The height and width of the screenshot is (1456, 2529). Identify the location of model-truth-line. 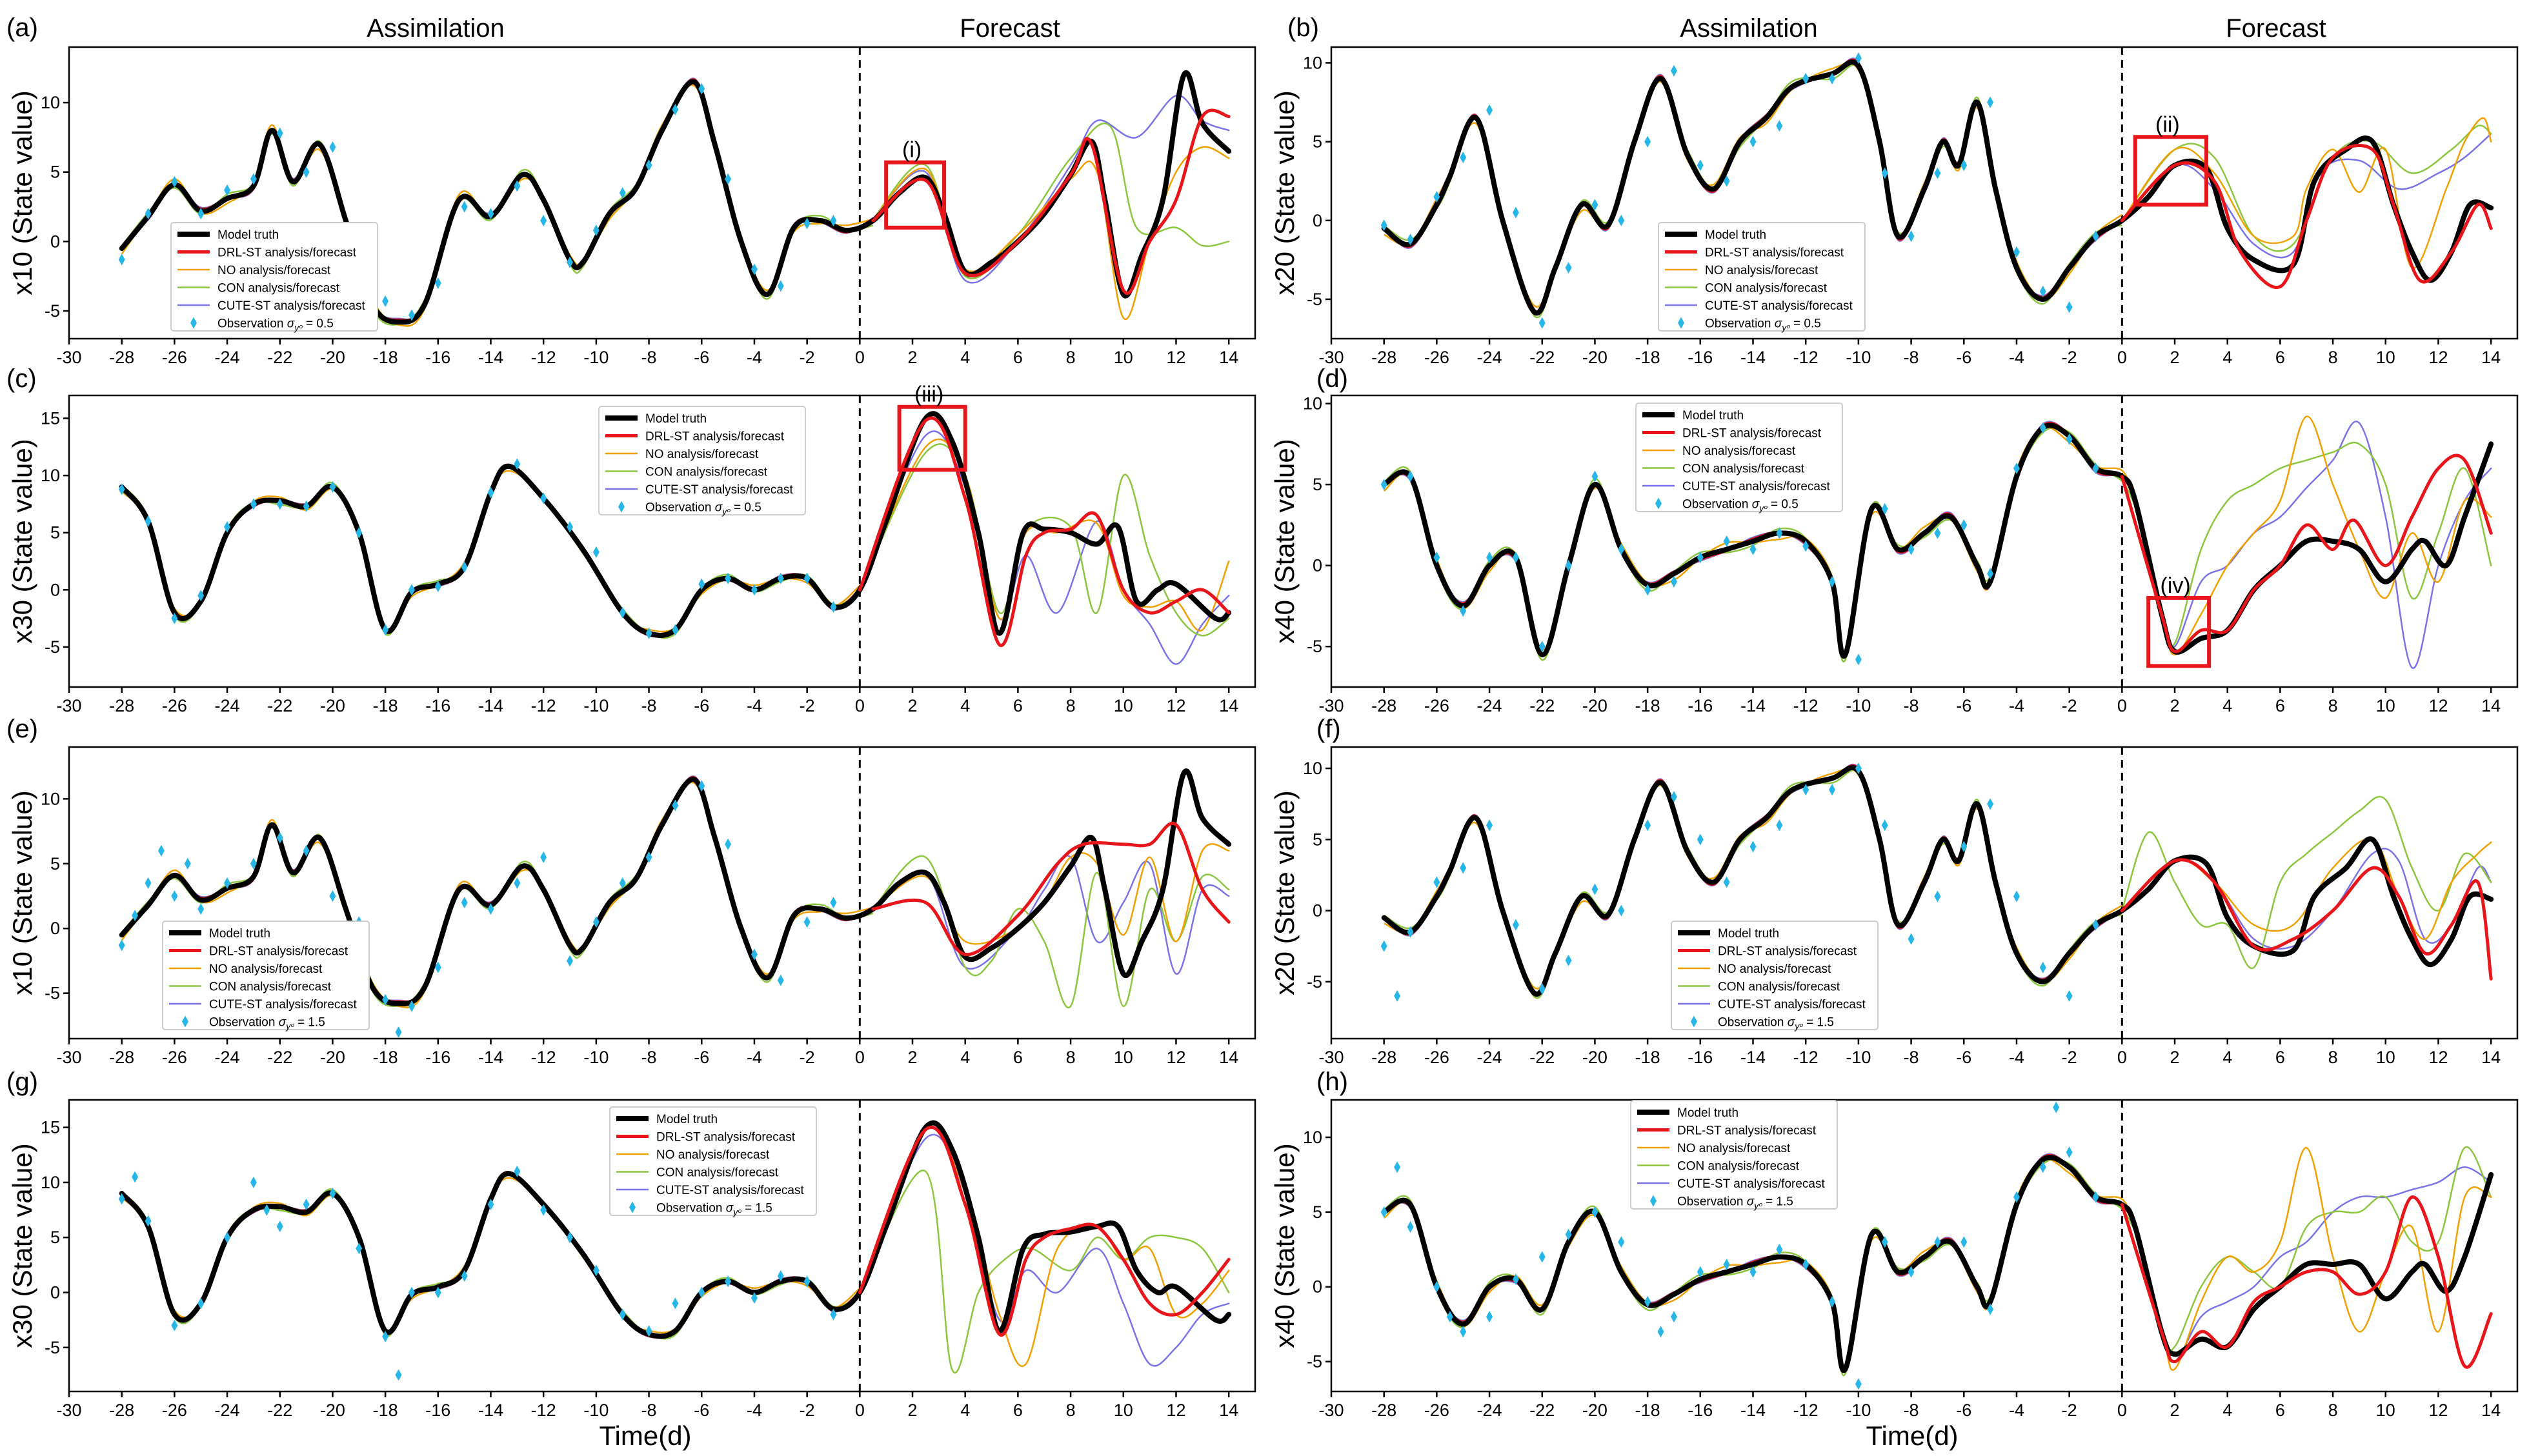
(1937, 1264).